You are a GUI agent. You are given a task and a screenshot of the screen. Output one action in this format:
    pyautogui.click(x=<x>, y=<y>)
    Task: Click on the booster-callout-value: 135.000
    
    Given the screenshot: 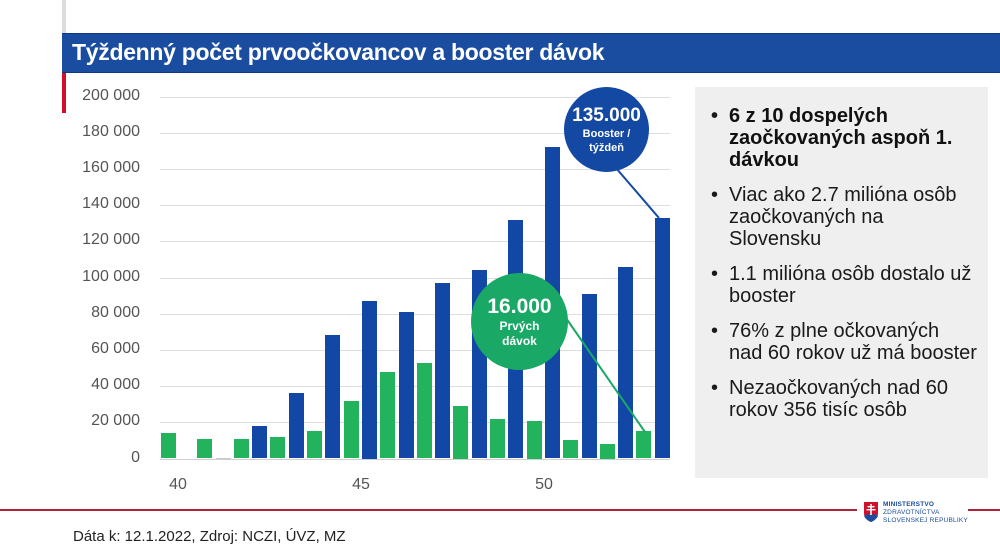 What is the action you would take?
    pyautogui.click(x=606, y=115)
    